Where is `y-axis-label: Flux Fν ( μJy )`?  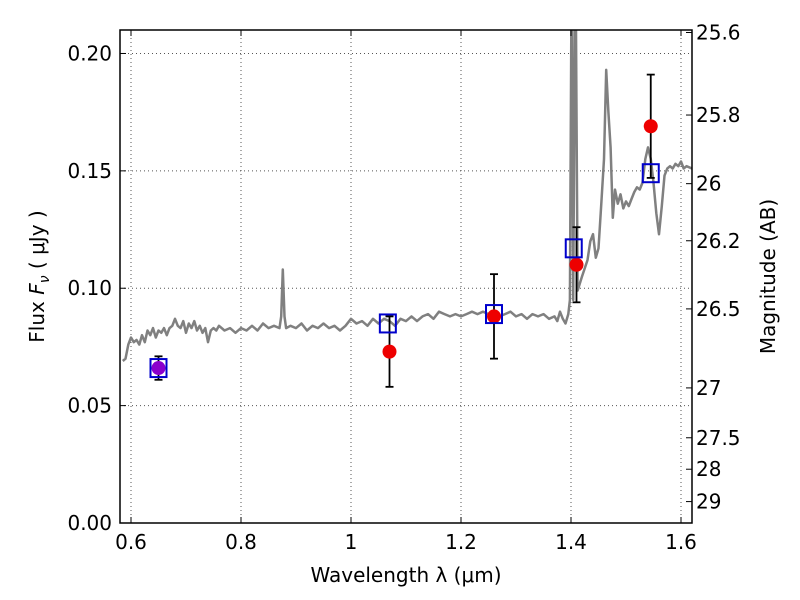 y-axis-label: Flux Fν ( μJy ) is located at coordinates (39, 276).